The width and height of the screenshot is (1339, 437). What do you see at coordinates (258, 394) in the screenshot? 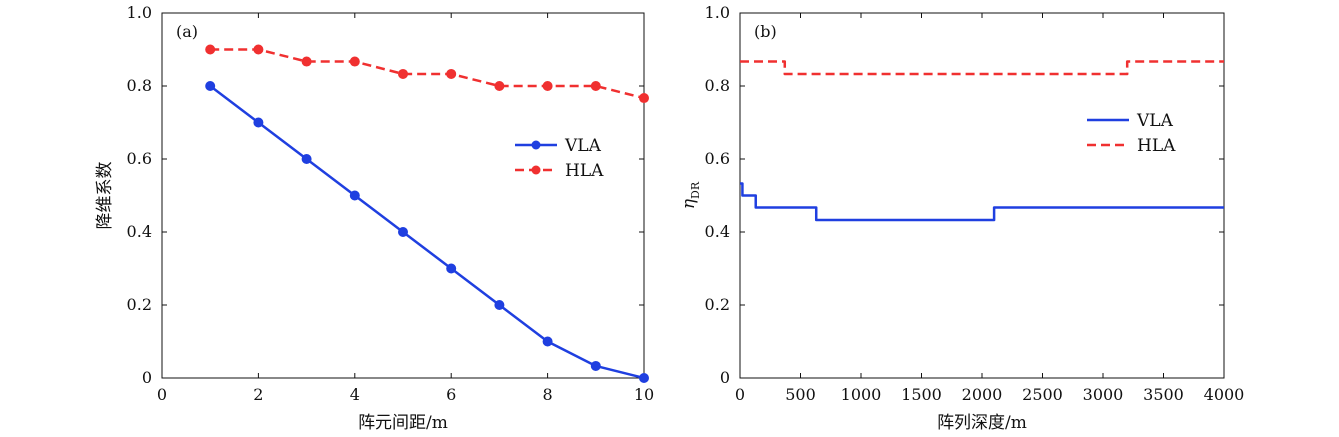
I see `x-tick-label: 2` at bounding box center [258, 394].